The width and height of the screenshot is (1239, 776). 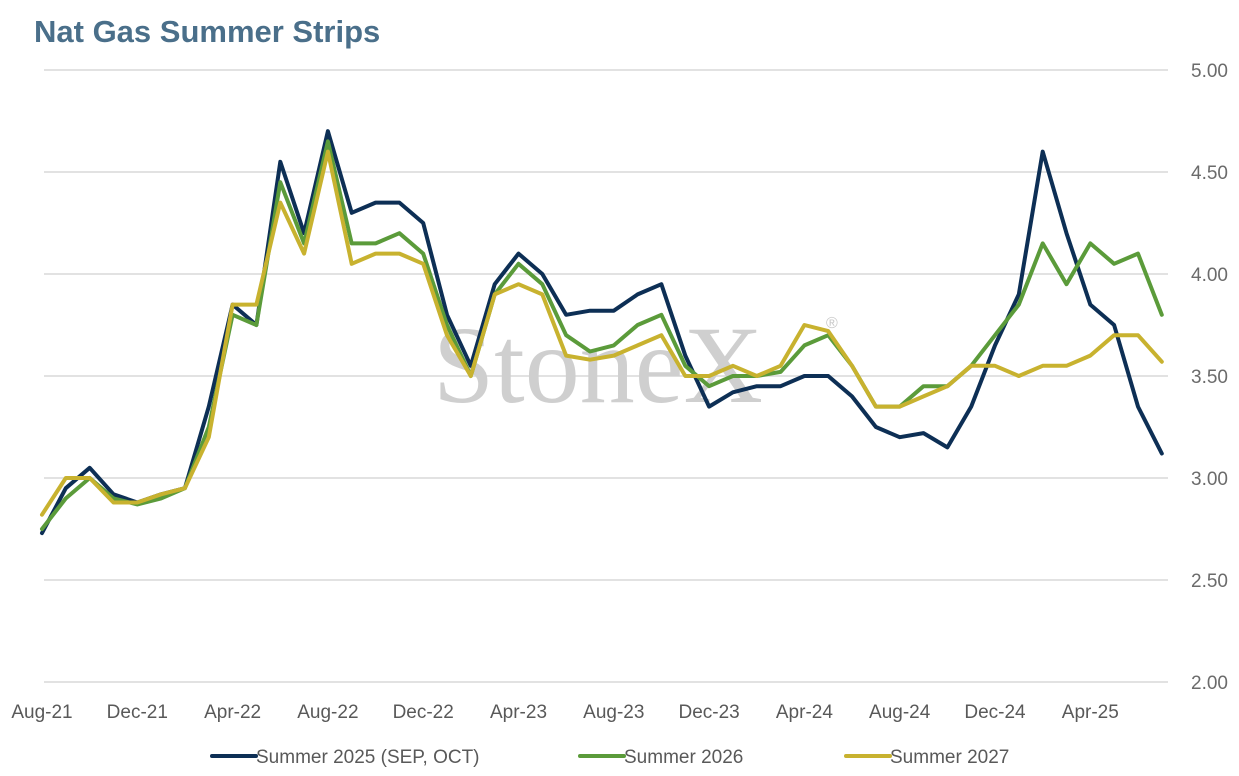 I want to click on y-axis-ticks: 2.00 2.50 3.00 3.50 4.00 4.50 5.00, so click(x=1209, y=377).